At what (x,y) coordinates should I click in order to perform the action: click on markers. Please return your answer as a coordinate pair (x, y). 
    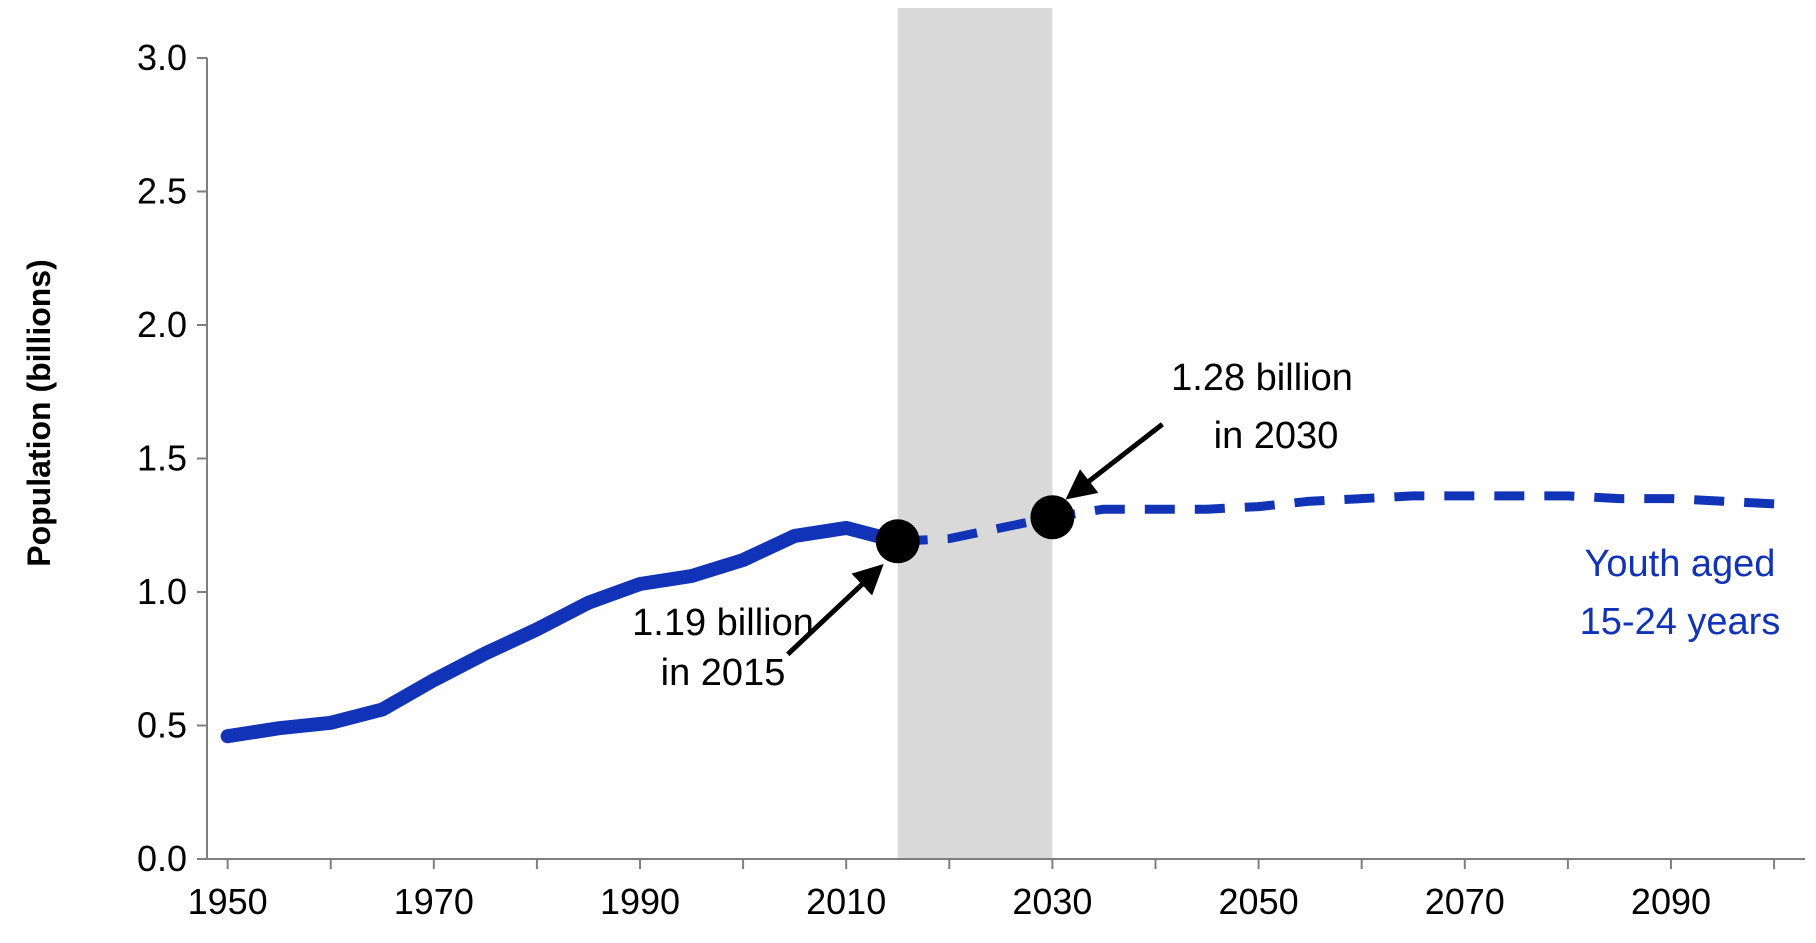
    Looking at the image, I should click on (975, 529).